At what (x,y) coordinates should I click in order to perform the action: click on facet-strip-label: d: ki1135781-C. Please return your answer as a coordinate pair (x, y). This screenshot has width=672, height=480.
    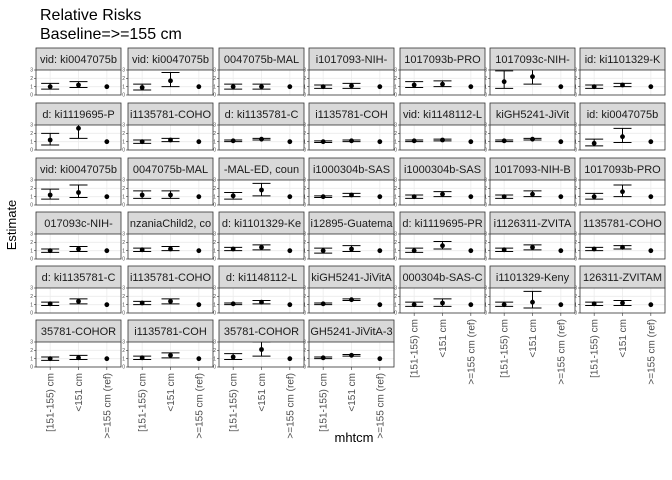
    Looking at the image, I should click on (262, 115).